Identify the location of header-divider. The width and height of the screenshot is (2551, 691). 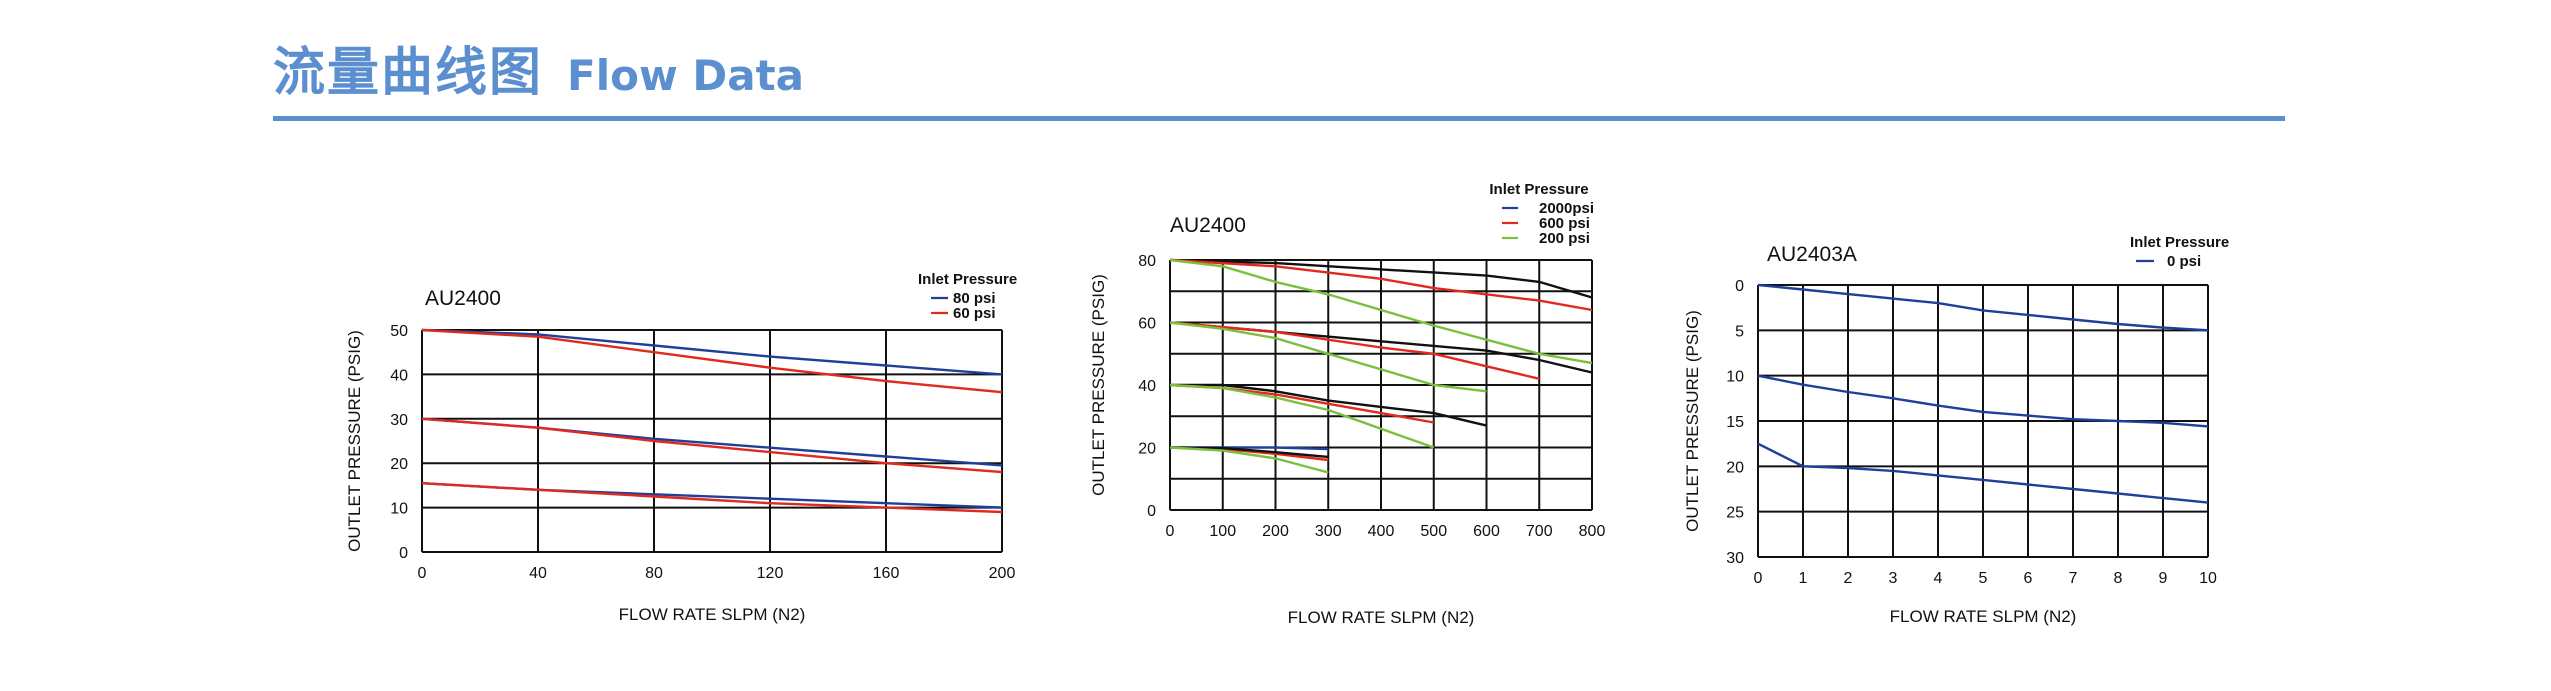
(1279, 118).